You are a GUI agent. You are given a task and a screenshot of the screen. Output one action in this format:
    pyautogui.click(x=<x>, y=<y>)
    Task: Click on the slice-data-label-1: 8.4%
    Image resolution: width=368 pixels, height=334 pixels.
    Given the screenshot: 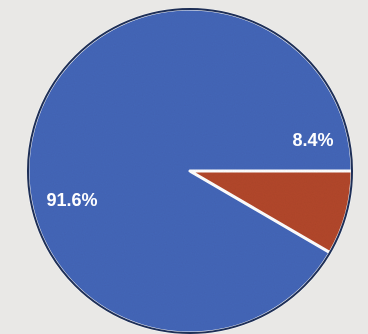 What is the action you would take?
    pyautogui.click(x=312, y=140)
    